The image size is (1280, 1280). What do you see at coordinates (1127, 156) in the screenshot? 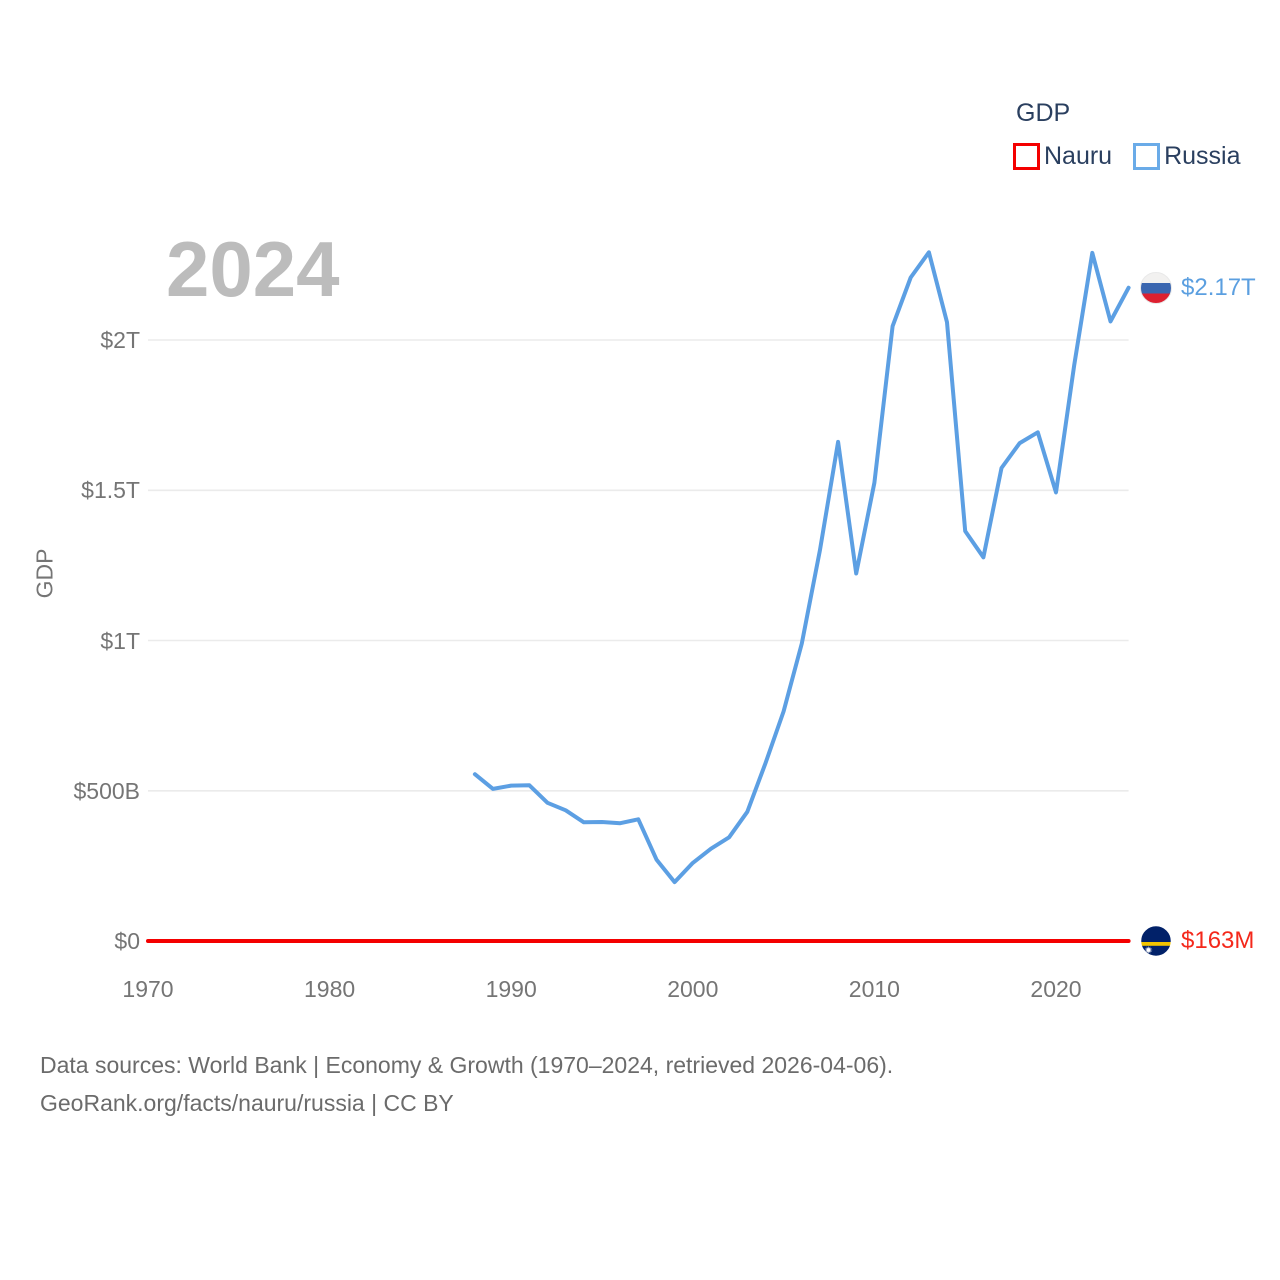
I see `legend: Nauru Russia` at bounding box center [1127, 156].